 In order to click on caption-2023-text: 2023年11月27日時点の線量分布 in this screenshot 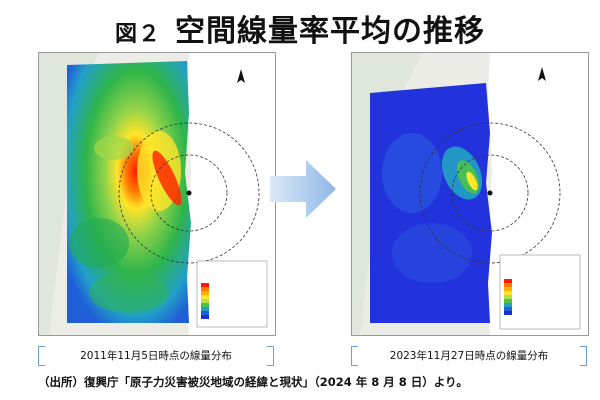, I will do `click(469, 356)`.